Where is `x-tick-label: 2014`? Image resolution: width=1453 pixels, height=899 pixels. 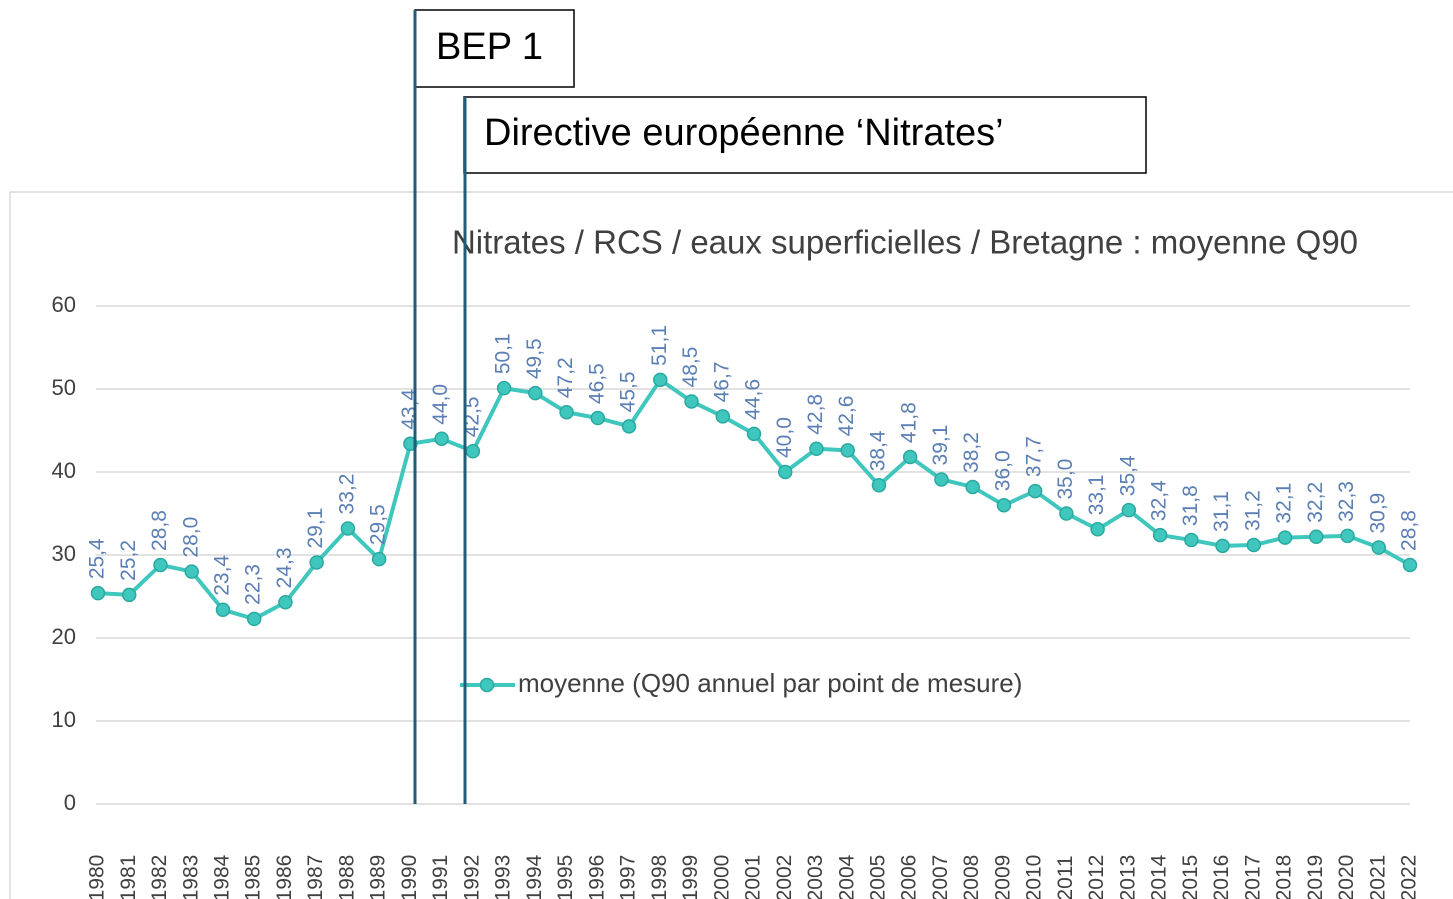 x-tick-label: 2014 is located at coordinates (1159, 876).